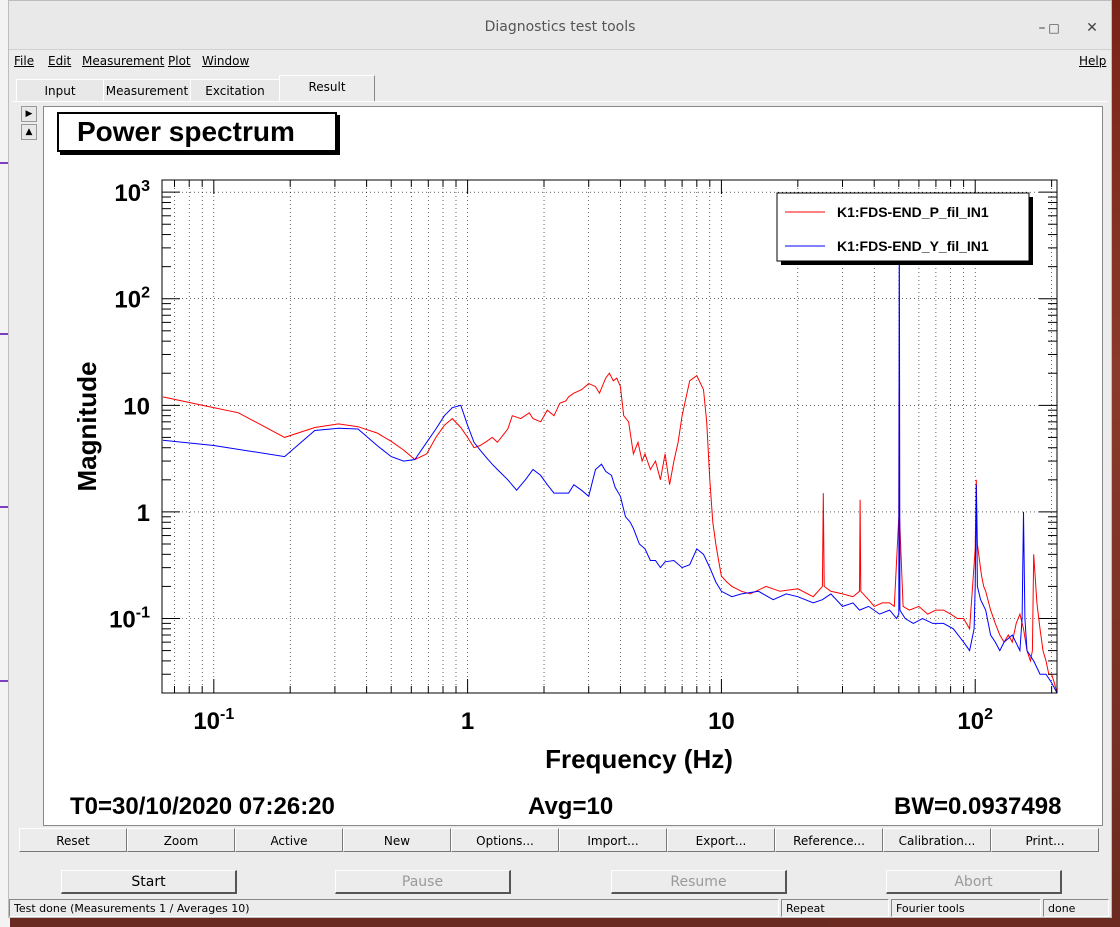 The height and width of the screenshot is (927, 1120). What do you see at coordinates (560, 62) in the screenshot?
I see `menu-bar: File Edit Measurement Plot Window Help` at bounding box center [560, 62].